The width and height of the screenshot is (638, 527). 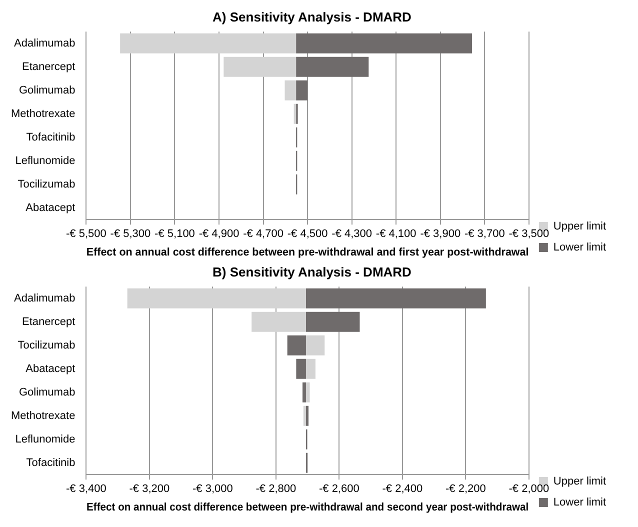 What do you see at coordinates (174, 234) in the screenshot?
I see `x-tick-label: -€ 5,100` at bounding box center [174, 234].